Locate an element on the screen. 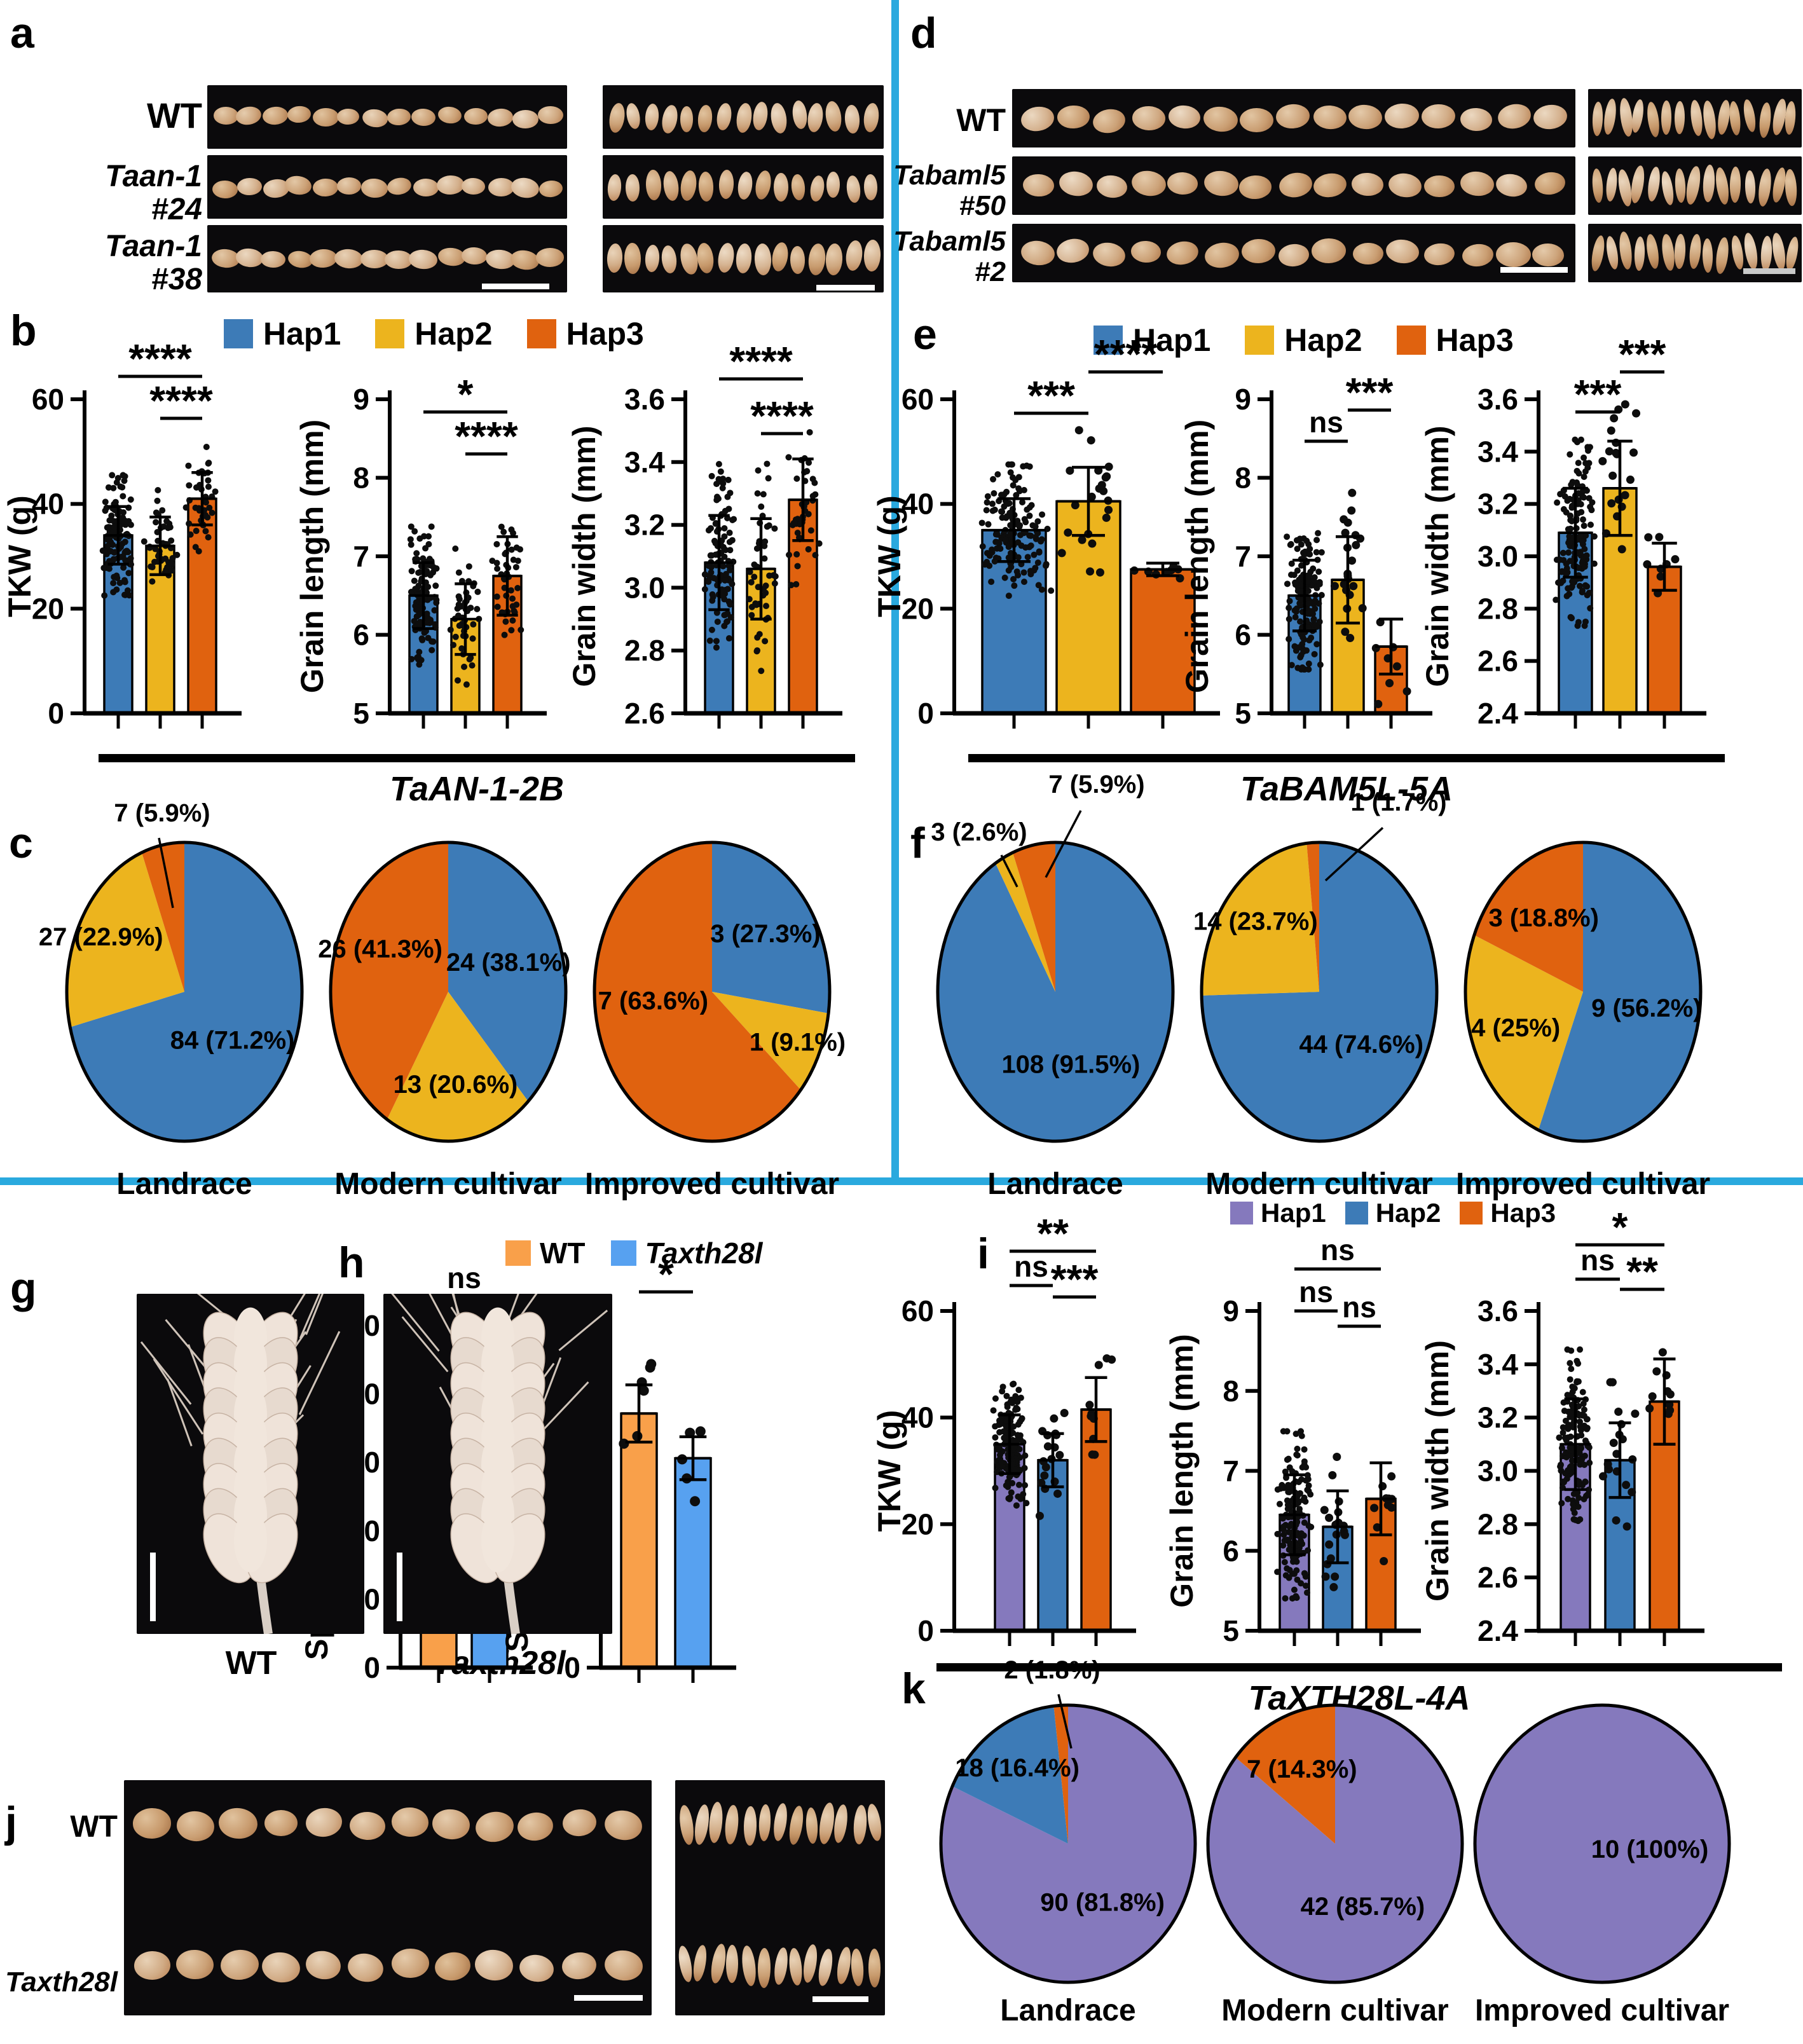 The width and height of the screenshot is (1803, 2044). wheat-spike-photo is located at coordinates (497, 1464).